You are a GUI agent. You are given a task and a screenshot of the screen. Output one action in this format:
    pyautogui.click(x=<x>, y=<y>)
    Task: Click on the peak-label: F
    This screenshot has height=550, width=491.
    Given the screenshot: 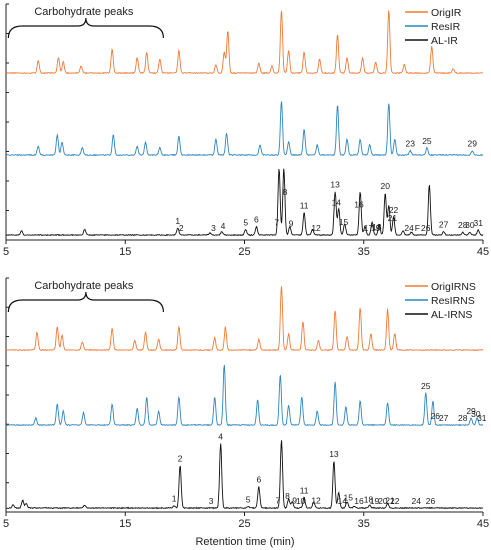 What is the action you would take?
    pyautogui.click(x=417, y=228)
    